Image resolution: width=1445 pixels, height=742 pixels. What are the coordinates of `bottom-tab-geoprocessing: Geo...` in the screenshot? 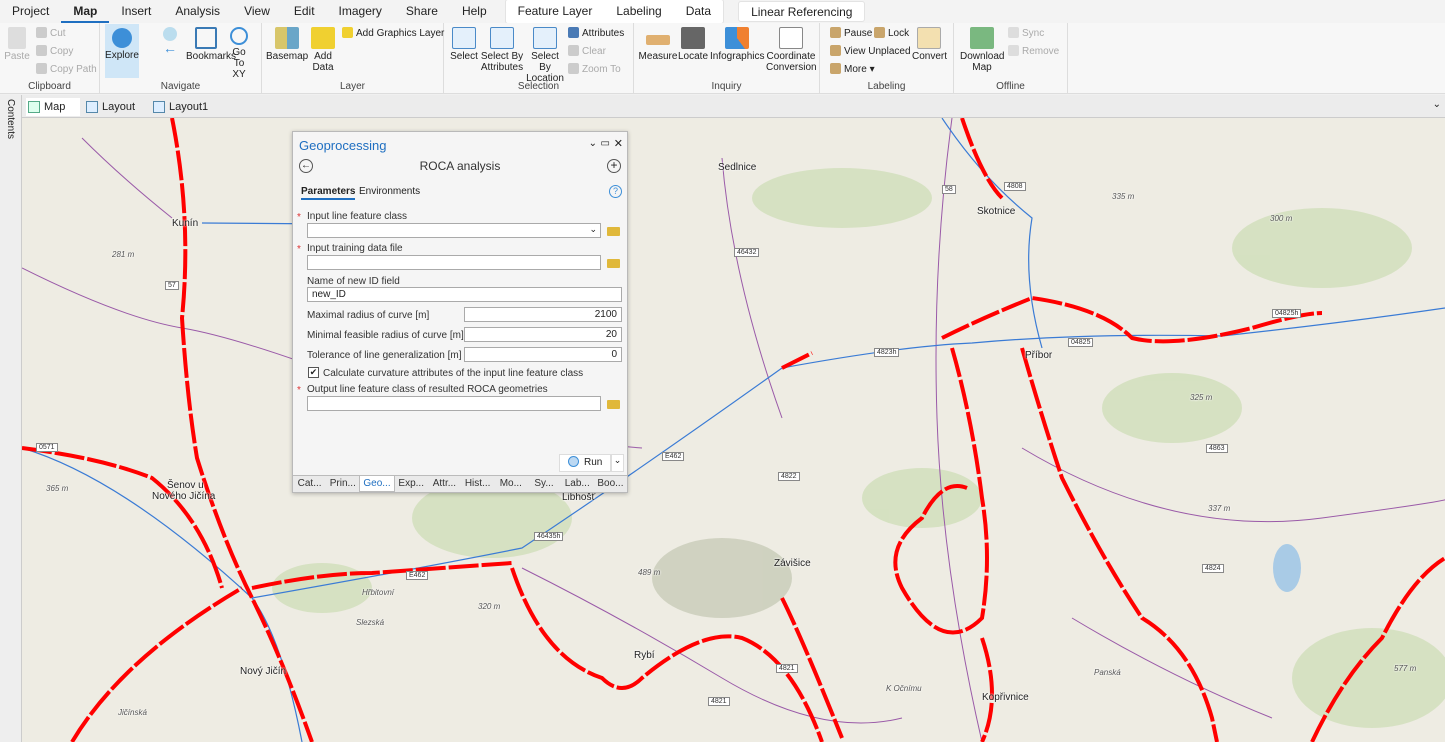 It's located at (377, 484).